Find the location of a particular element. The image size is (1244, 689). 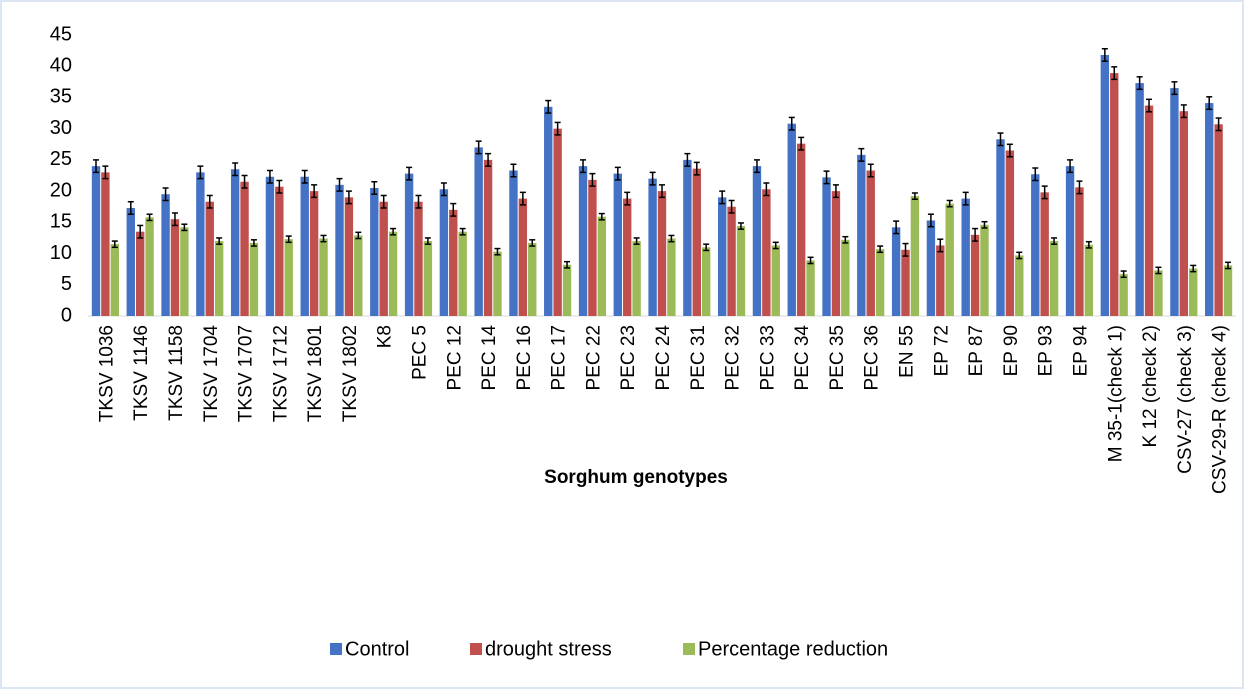

x-tick-label: EP 90 is located at coordinates (1011, 350).